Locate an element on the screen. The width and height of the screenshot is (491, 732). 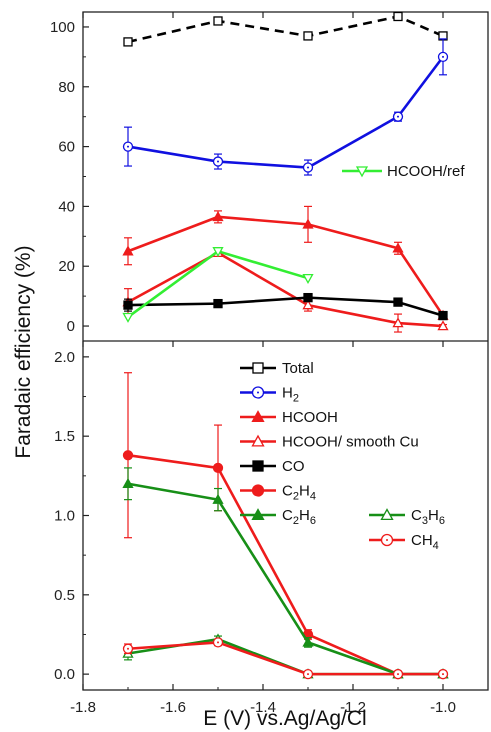
top-series-hcooh is located at coordinates (285, 262).